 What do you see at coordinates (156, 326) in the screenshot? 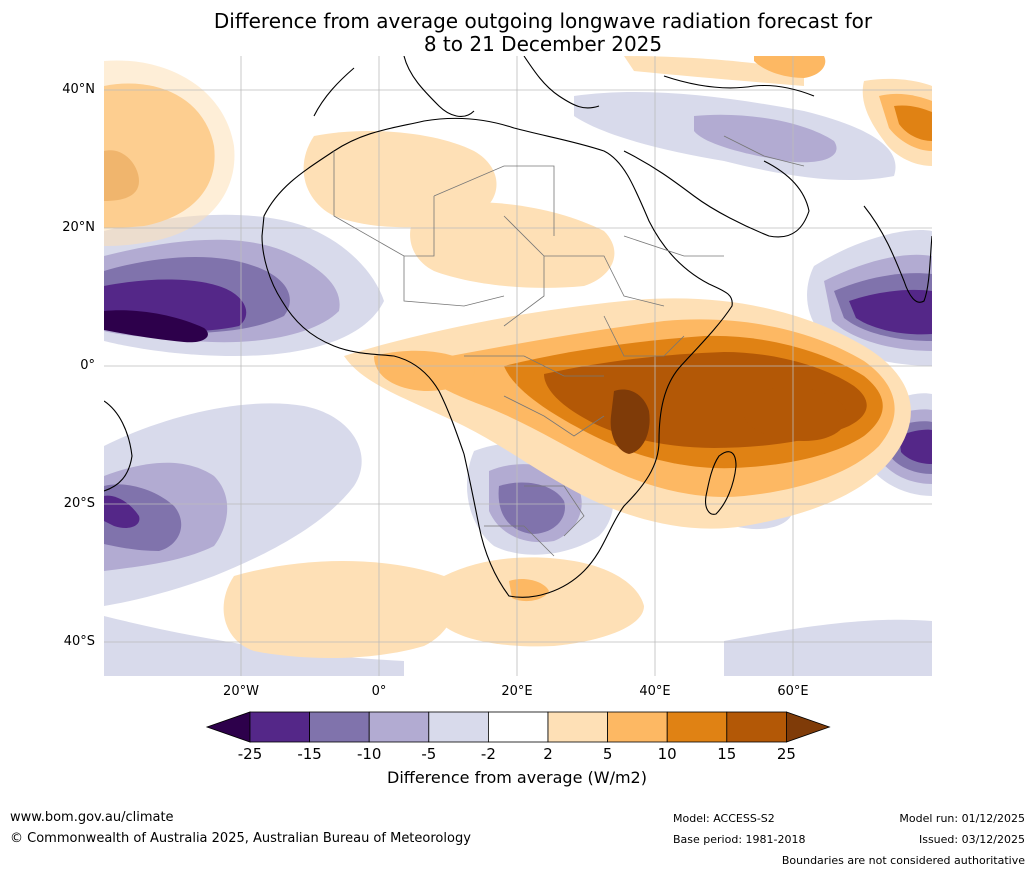
I see `west-atlantic-purple-darkest` at bounding box center [156, 326].